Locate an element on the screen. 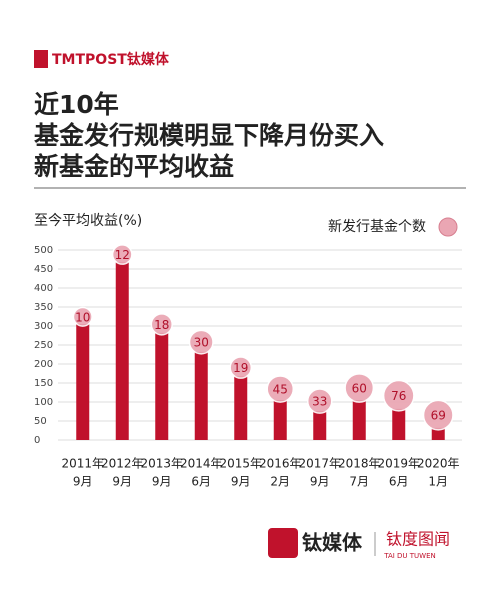 Image resolution: width=500 pixels, height=595 pixels. x-tick-label: 2015年 is located at coordinates (240, 464).